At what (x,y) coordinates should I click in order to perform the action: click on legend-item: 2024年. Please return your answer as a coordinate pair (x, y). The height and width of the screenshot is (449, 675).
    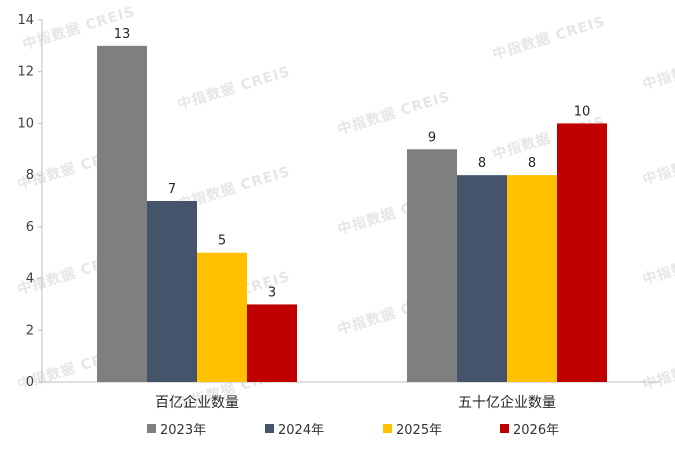
    Looking at the image, I should click on (294, 428).